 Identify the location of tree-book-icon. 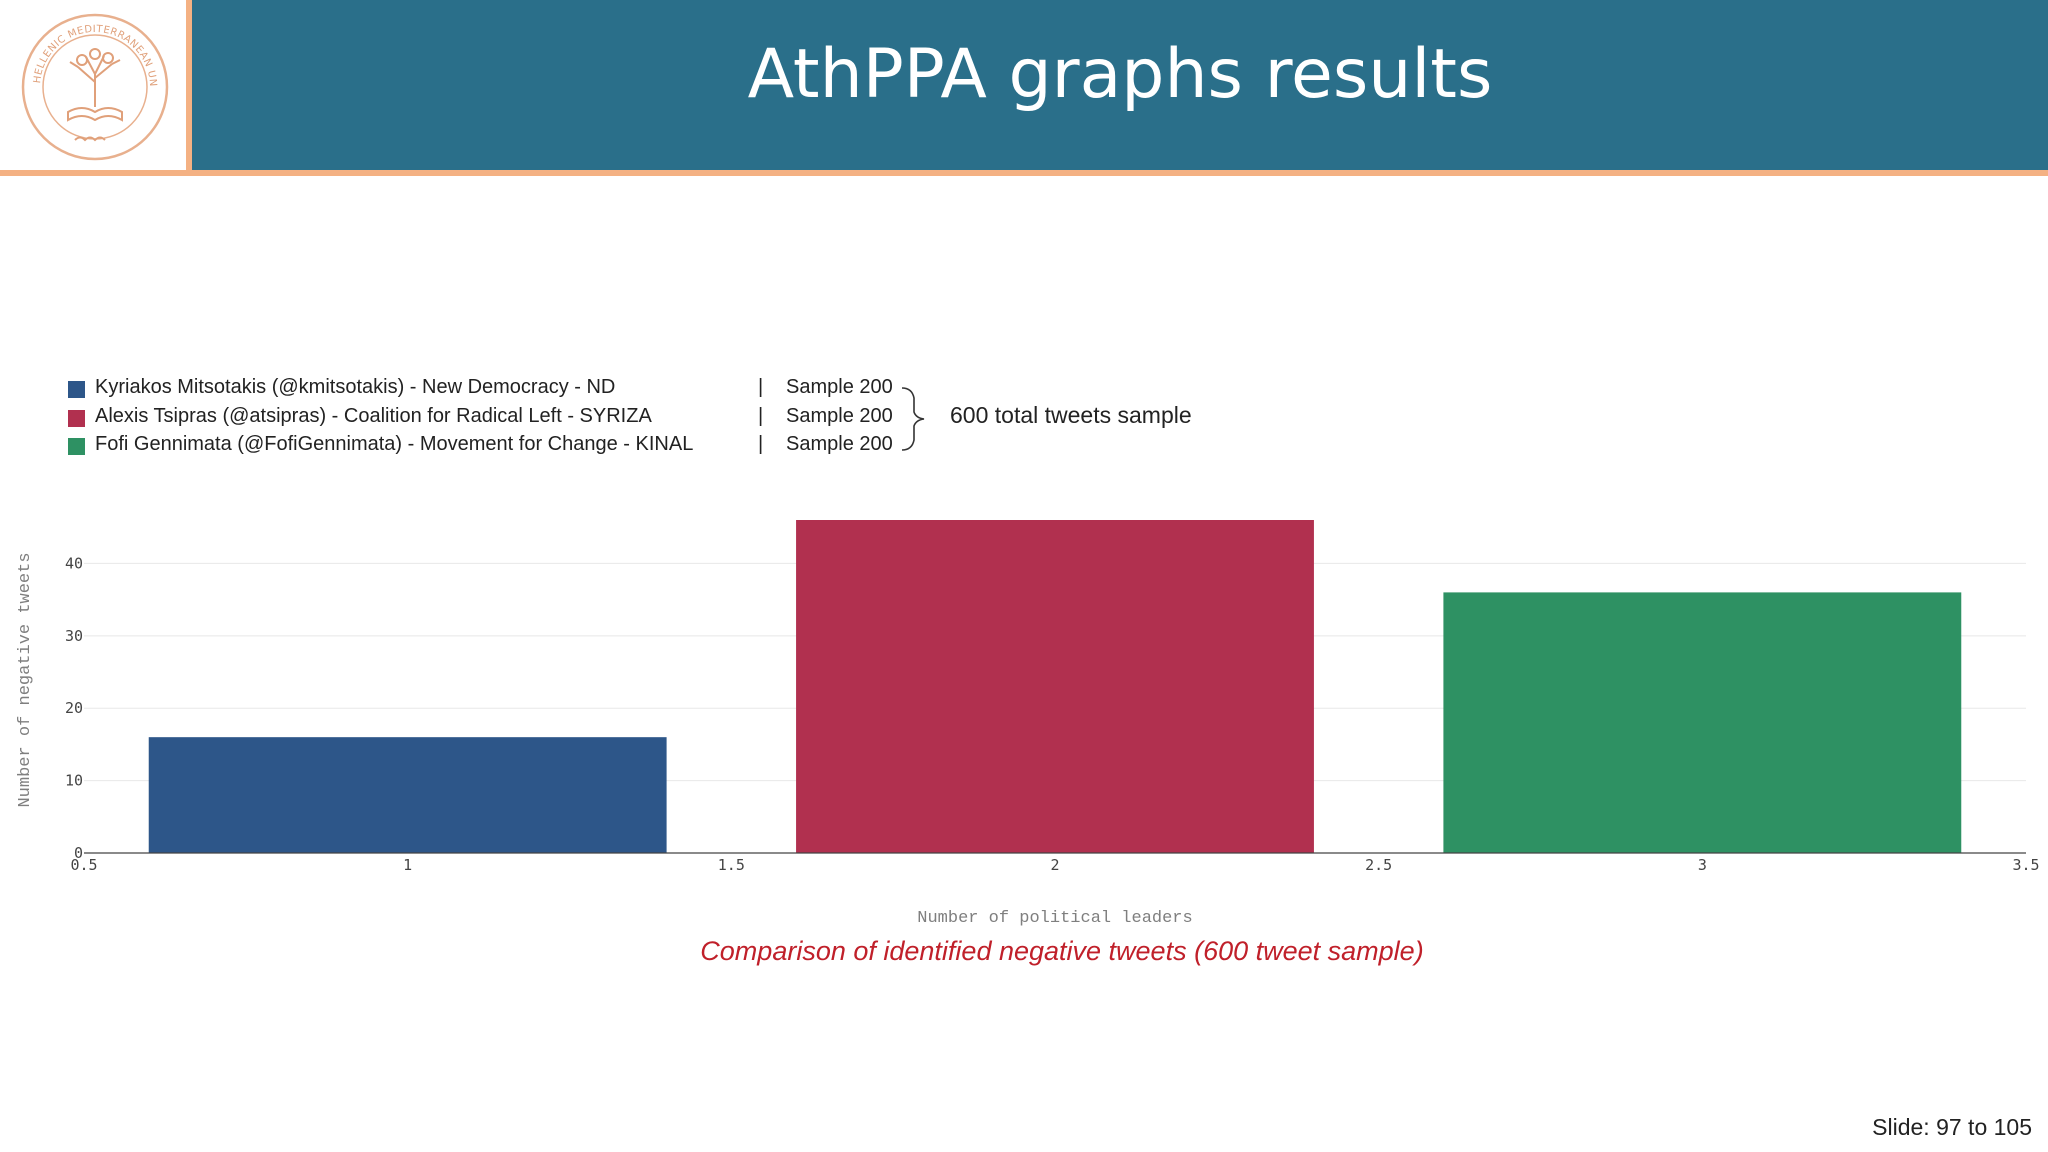
(95, 95).